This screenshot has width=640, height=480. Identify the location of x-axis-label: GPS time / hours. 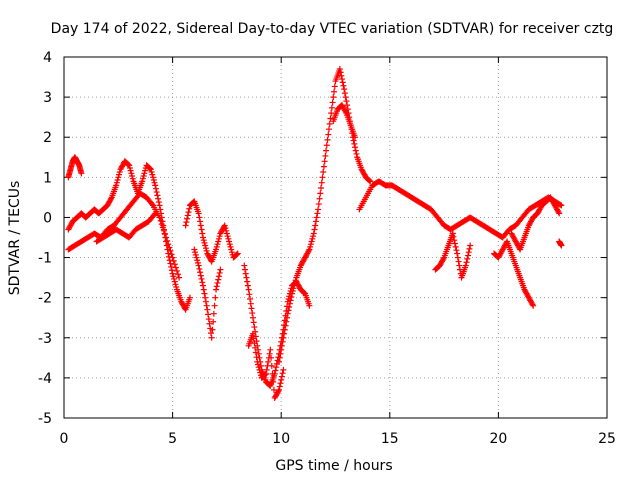
(333, 466).